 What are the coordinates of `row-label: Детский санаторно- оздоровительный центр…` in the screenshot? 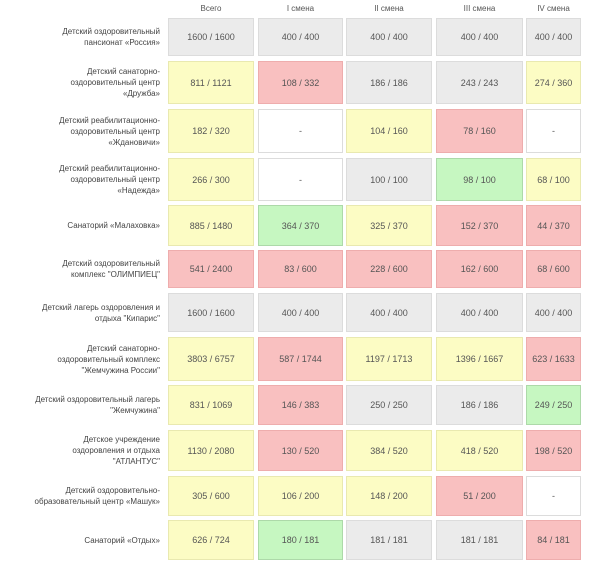 It's located at (115, 82).